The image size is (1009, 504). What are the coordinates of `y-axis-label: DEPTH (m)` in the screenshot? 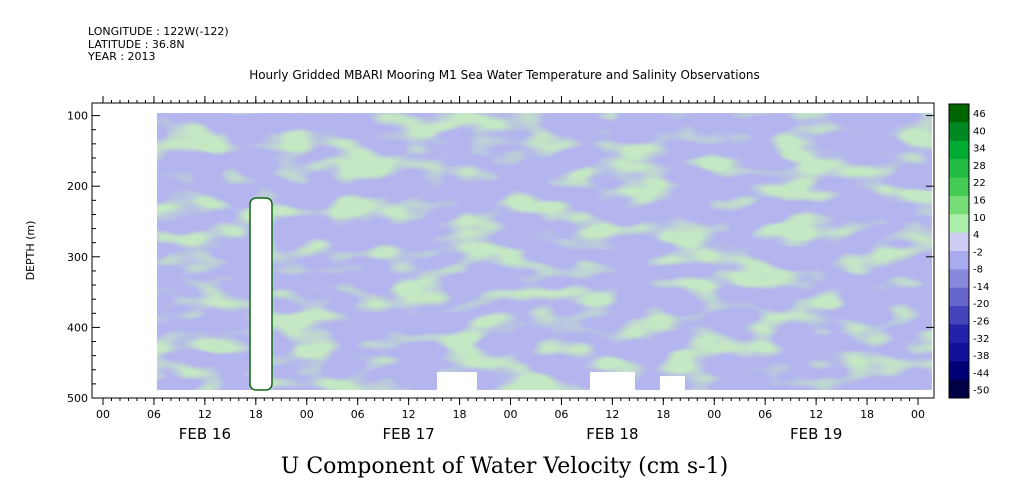 It's located at (30, 251).